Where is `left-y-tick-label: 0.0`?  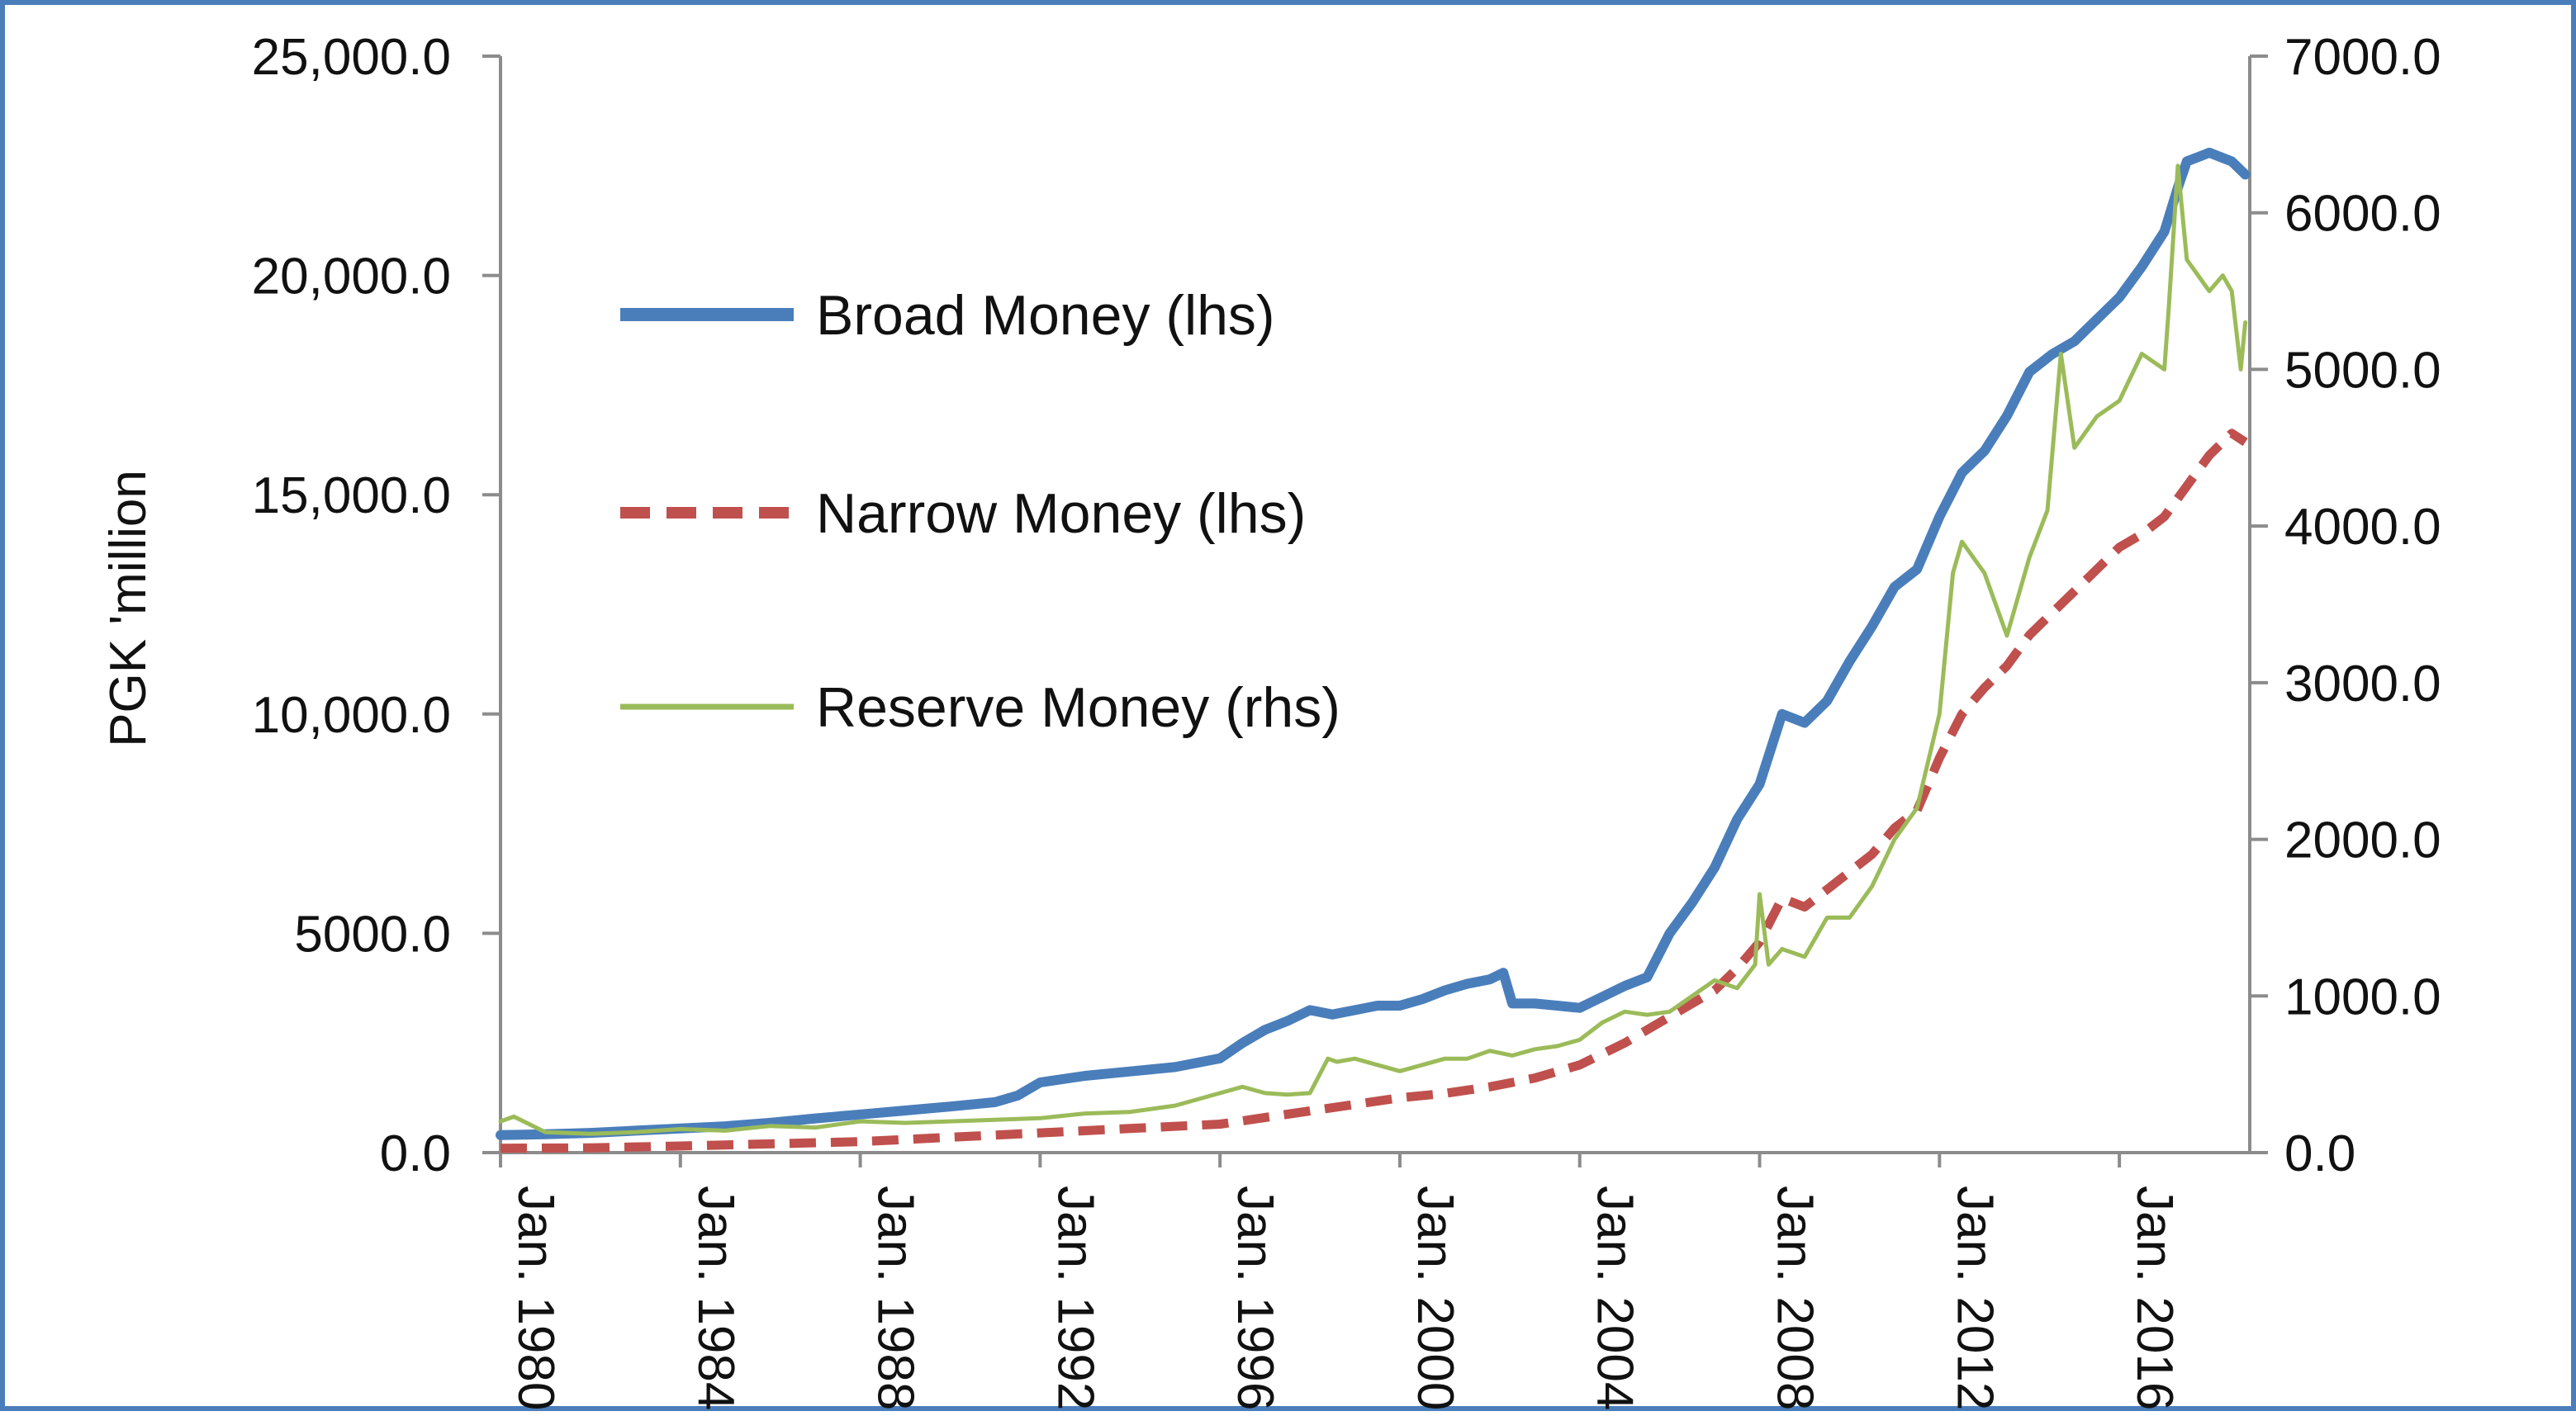
left-y-tick-label: 0.0 is located at coordinates (415, 1153).